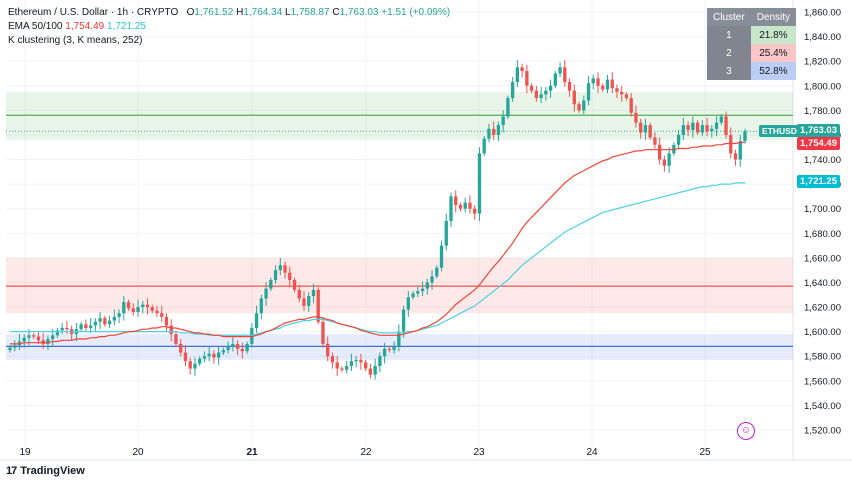 The height and width of the screenshot is (485, 852). I want to click on legend-symbol: Ethereum / U.S. Dollar · 1h · CRYPTO, so click(93, 12).